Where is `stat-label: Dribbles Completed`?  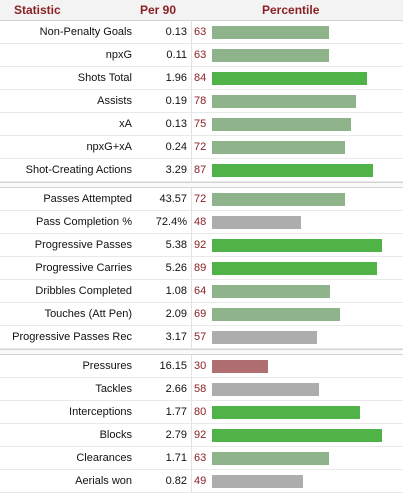 stat-label: Dribbles Completed is located at coordinates (83, 291).